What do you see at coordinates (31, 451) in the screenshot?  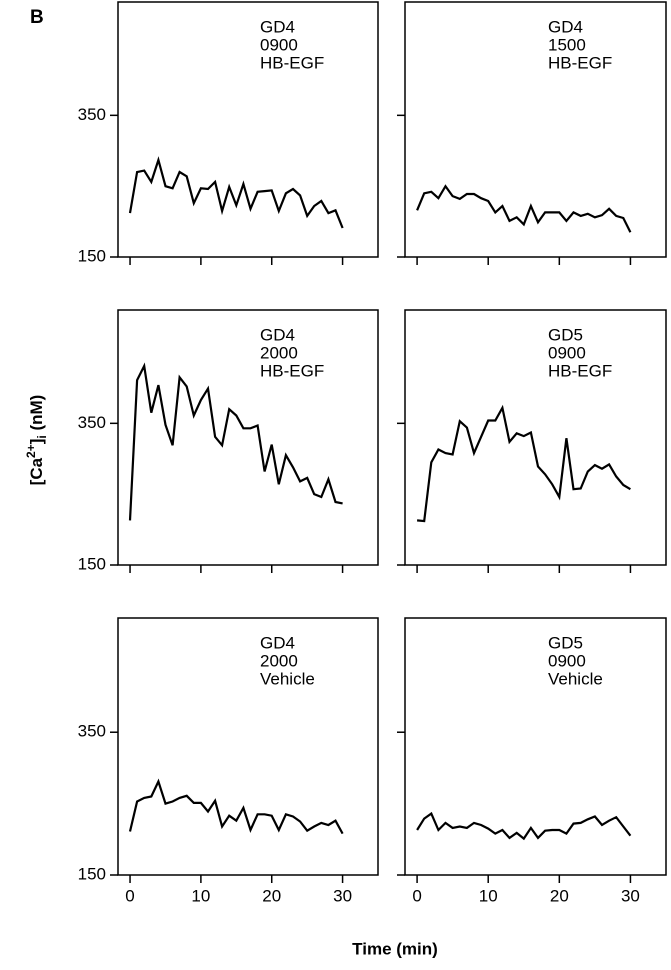 I see `y-label-part: 2+` at bounding box center [31, 451].